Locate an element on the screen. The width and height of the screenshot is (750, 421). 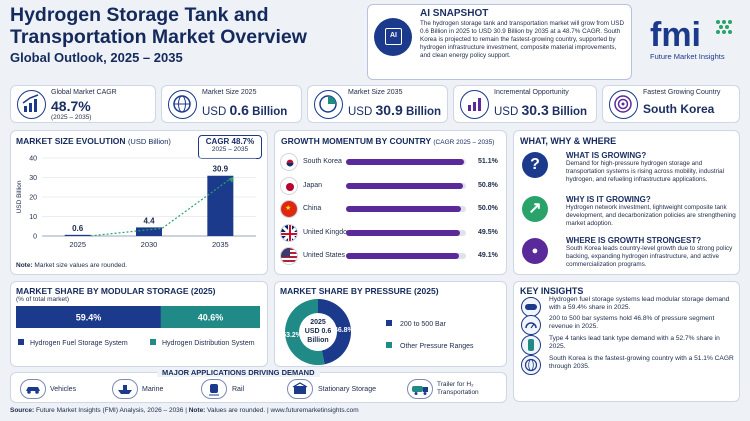
kpi-value: South Korea is located at coordinates (679, 109).